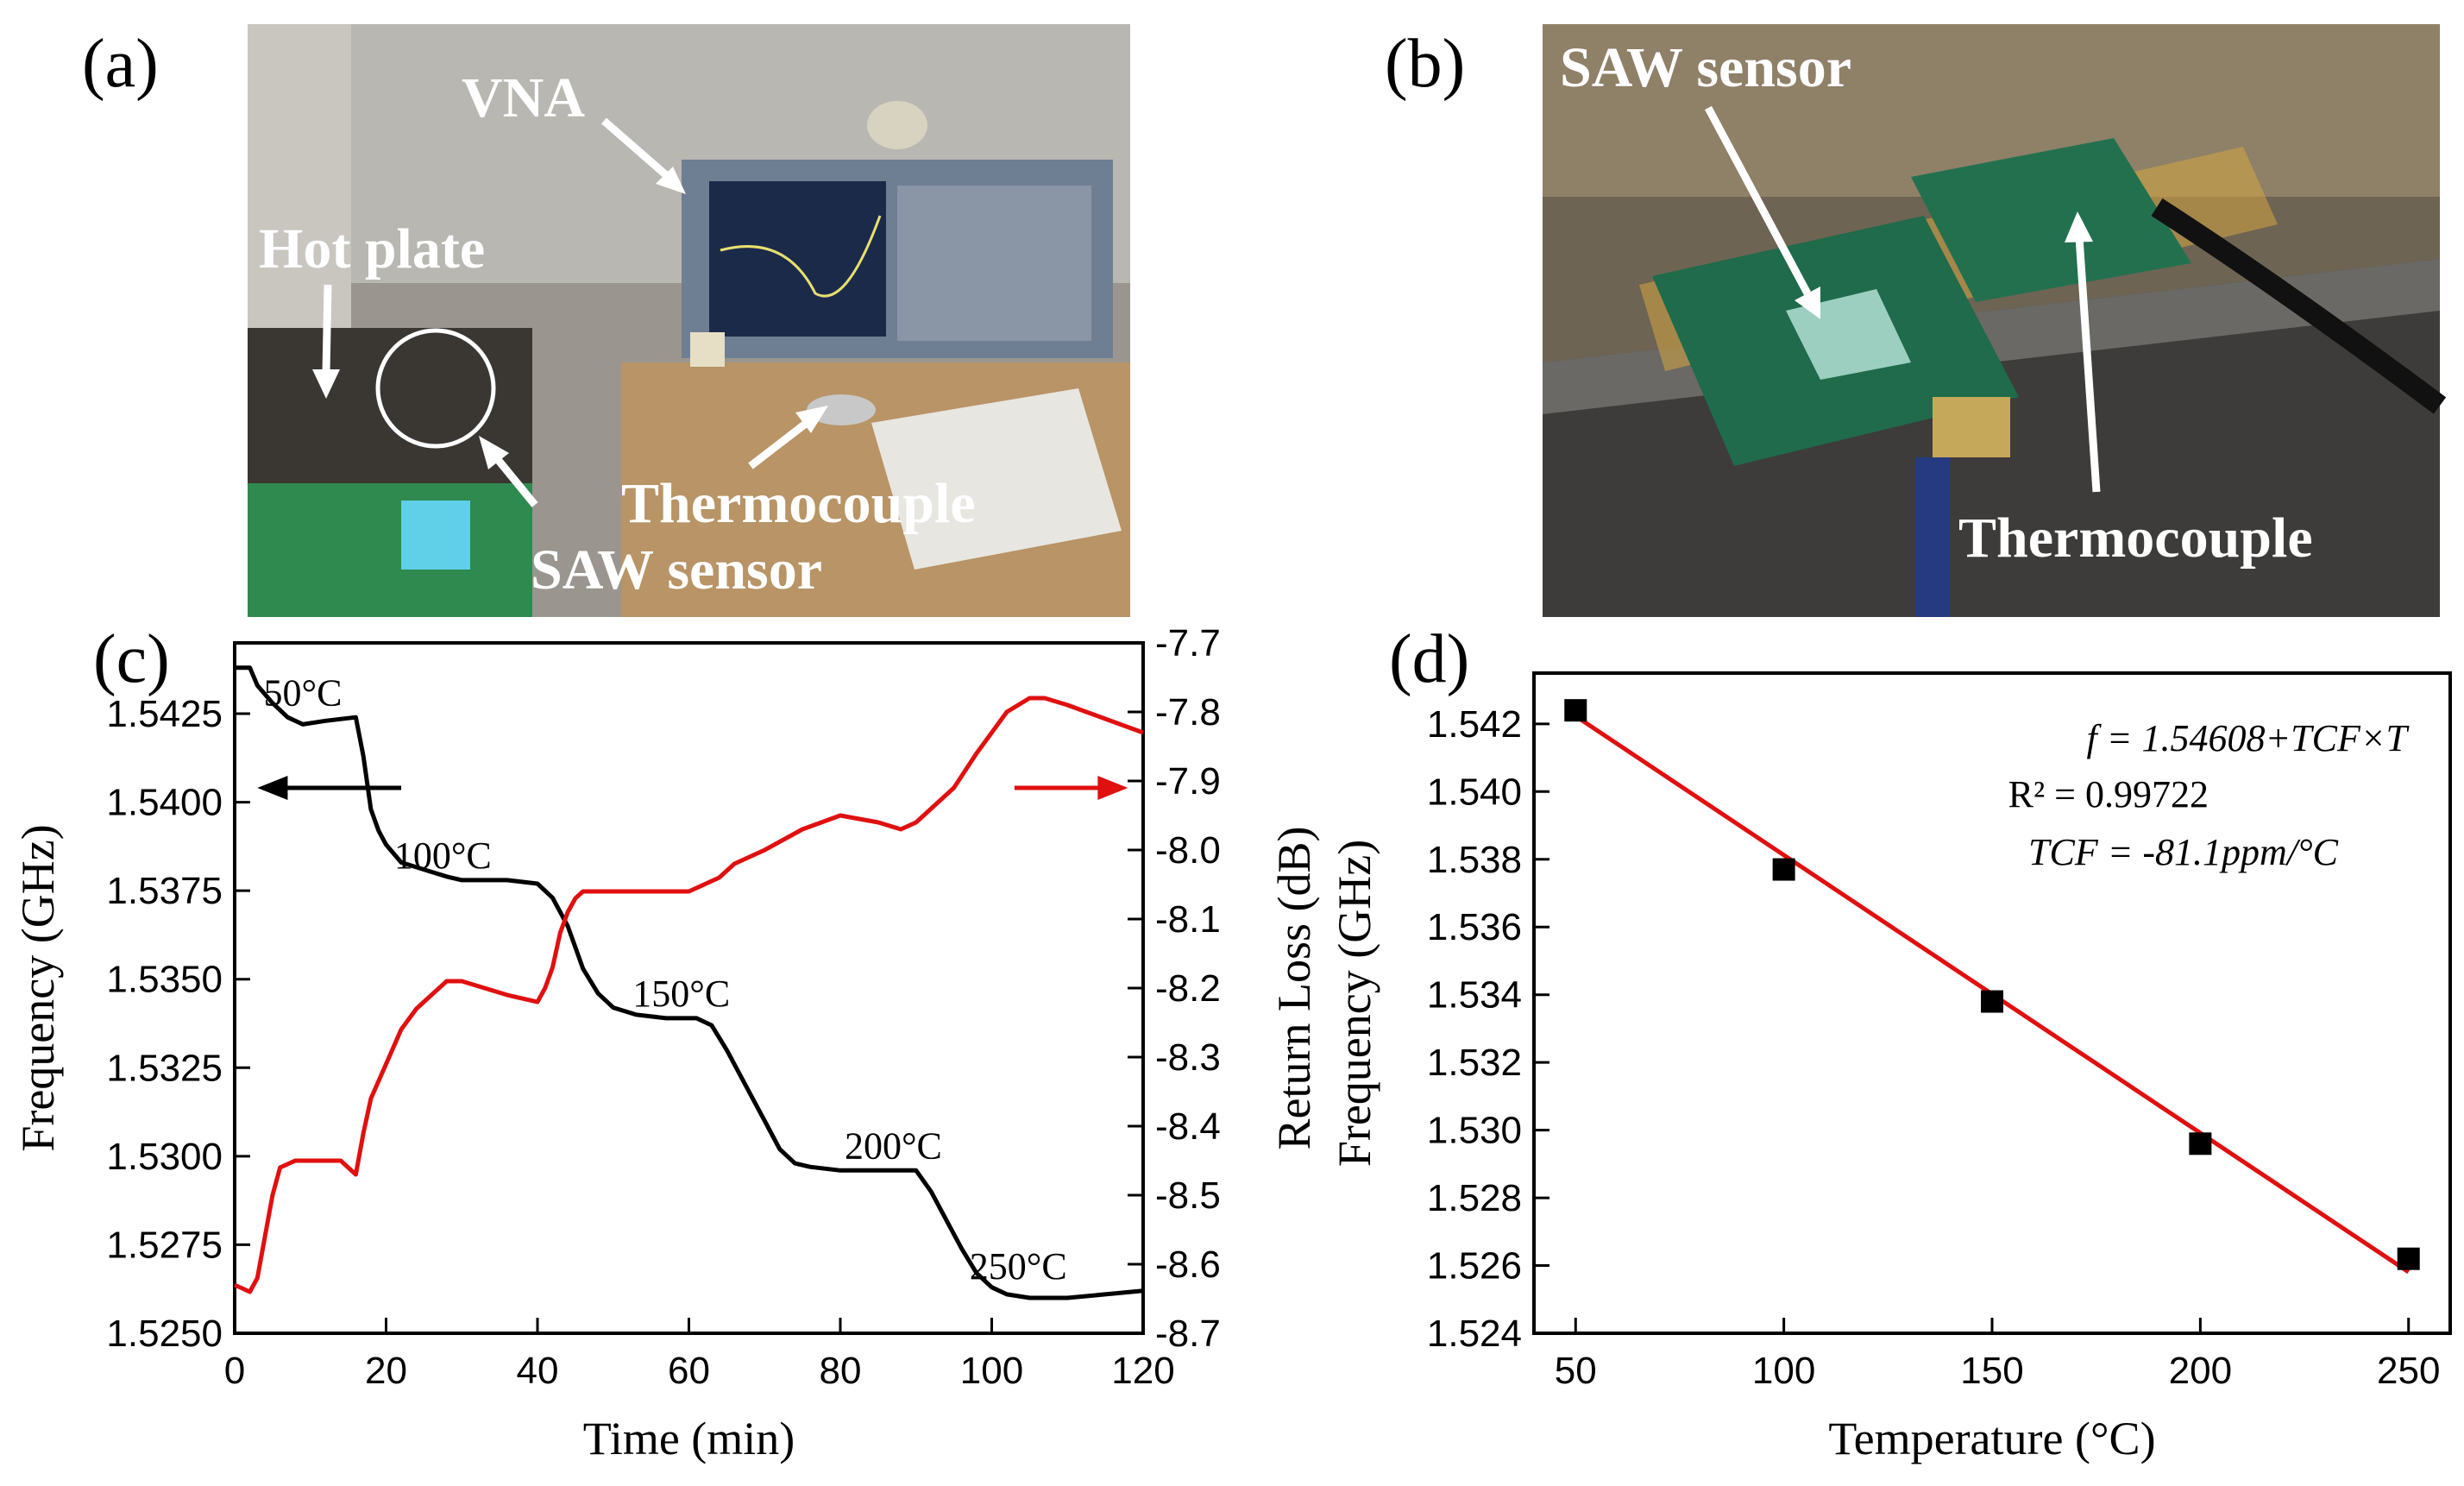 This screenshot has width=2464, height=1486. Describe the element at coordinates (1474, 1131) in the screenshot. I see `y-tick-label-d: 1.530` at that location.